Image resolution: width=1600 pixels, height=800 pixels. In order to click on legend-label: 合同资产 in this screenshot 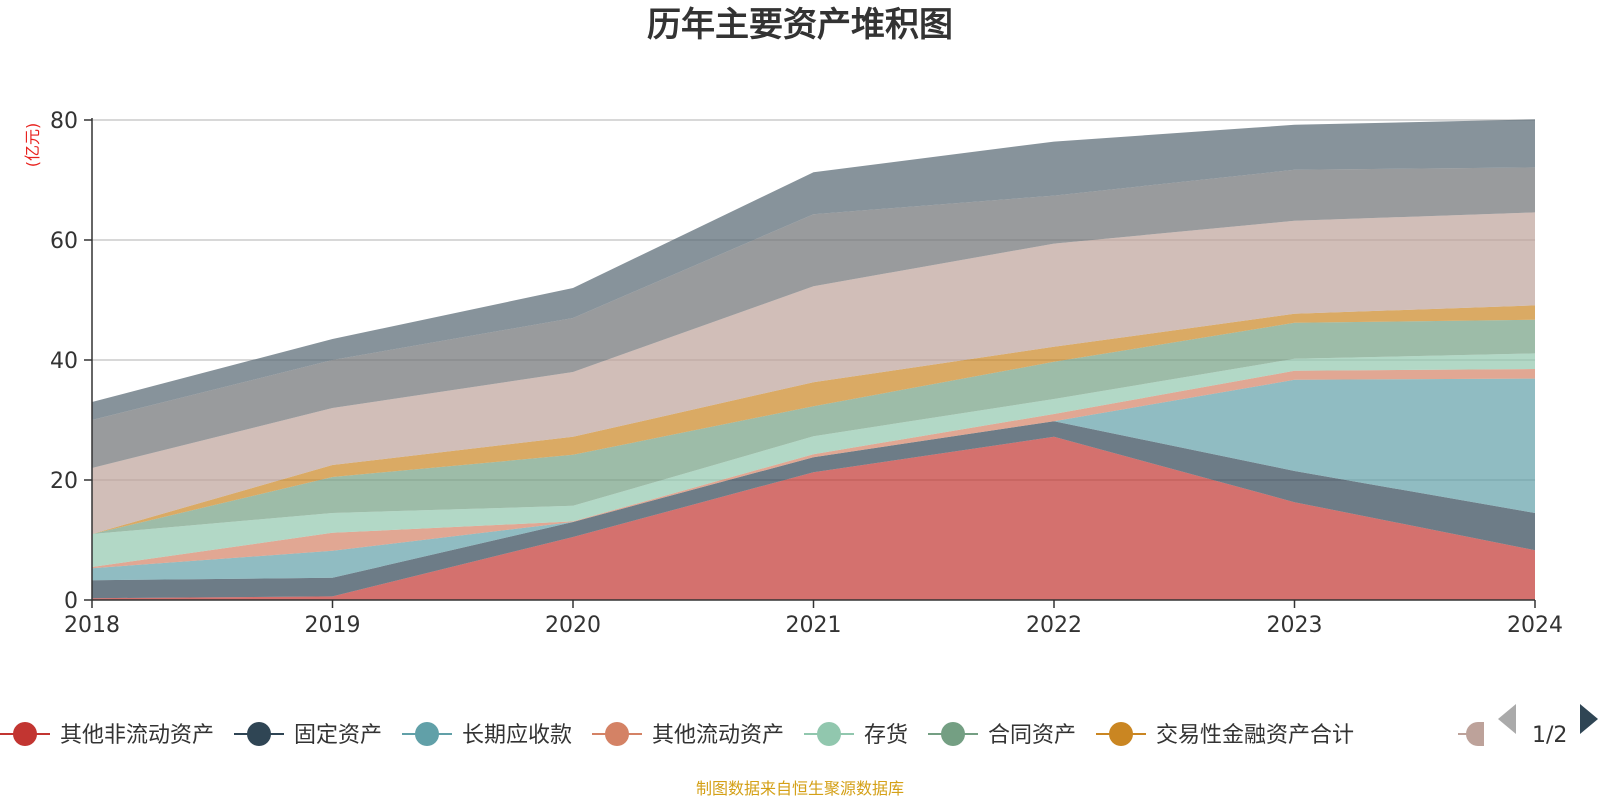, I will do `click(1032, 735)`.